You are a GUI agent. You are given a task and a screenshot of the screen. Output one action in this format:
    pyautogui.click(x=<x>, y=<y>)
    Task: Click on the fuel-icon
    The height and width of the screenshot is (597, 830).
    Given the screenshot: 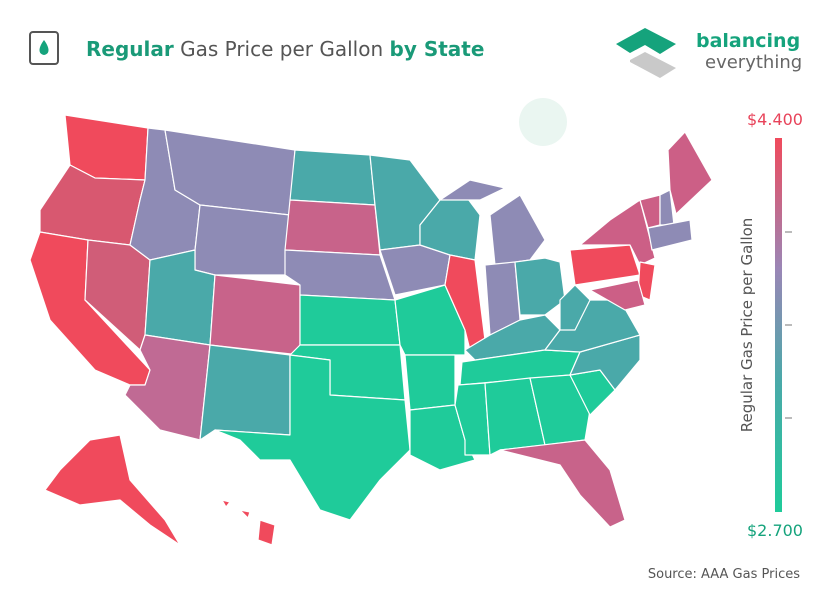 What is the action you would take?
    pyautogui.click(x=44, y=48)
    